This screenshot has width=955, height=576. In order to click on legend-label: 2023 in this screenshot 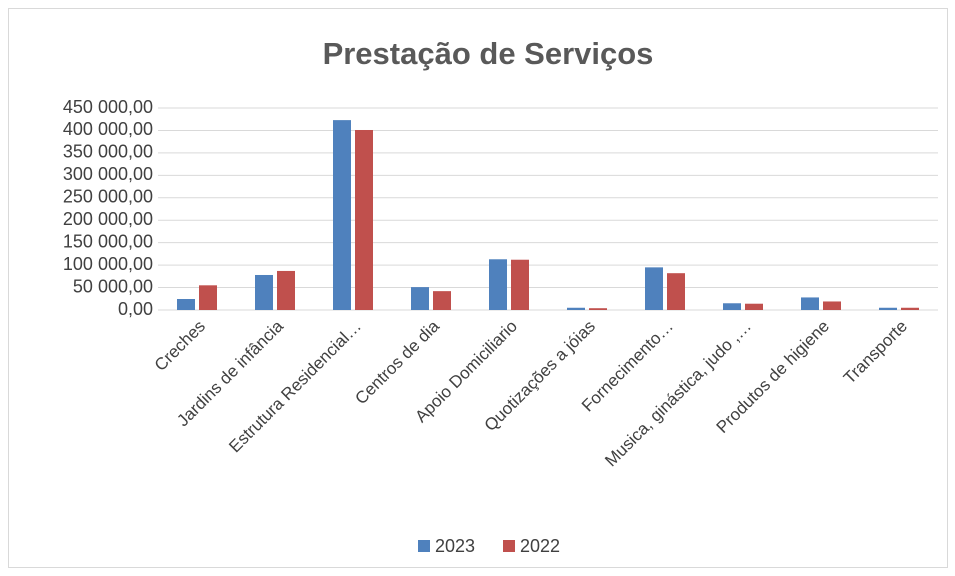, I will do `click(455, 546)`.